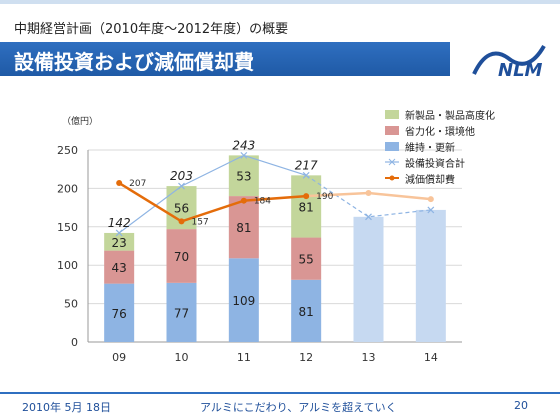 This screenshot has width=560, height=420. What do you see at coordinates (392, 162) in the screenshot?
I see `legend-swatch-investment-total` at bounding box center [392, 162].